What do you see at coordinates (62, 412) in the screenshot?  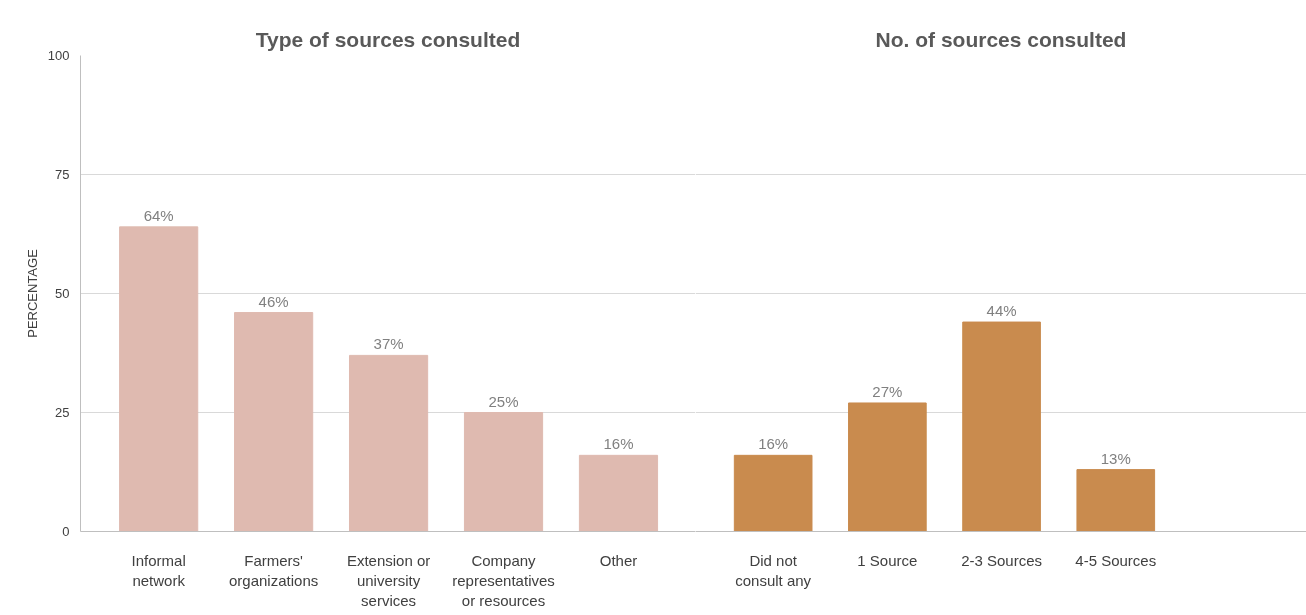 I see `y-tick-label: 25` at bounding box center [62, 412].